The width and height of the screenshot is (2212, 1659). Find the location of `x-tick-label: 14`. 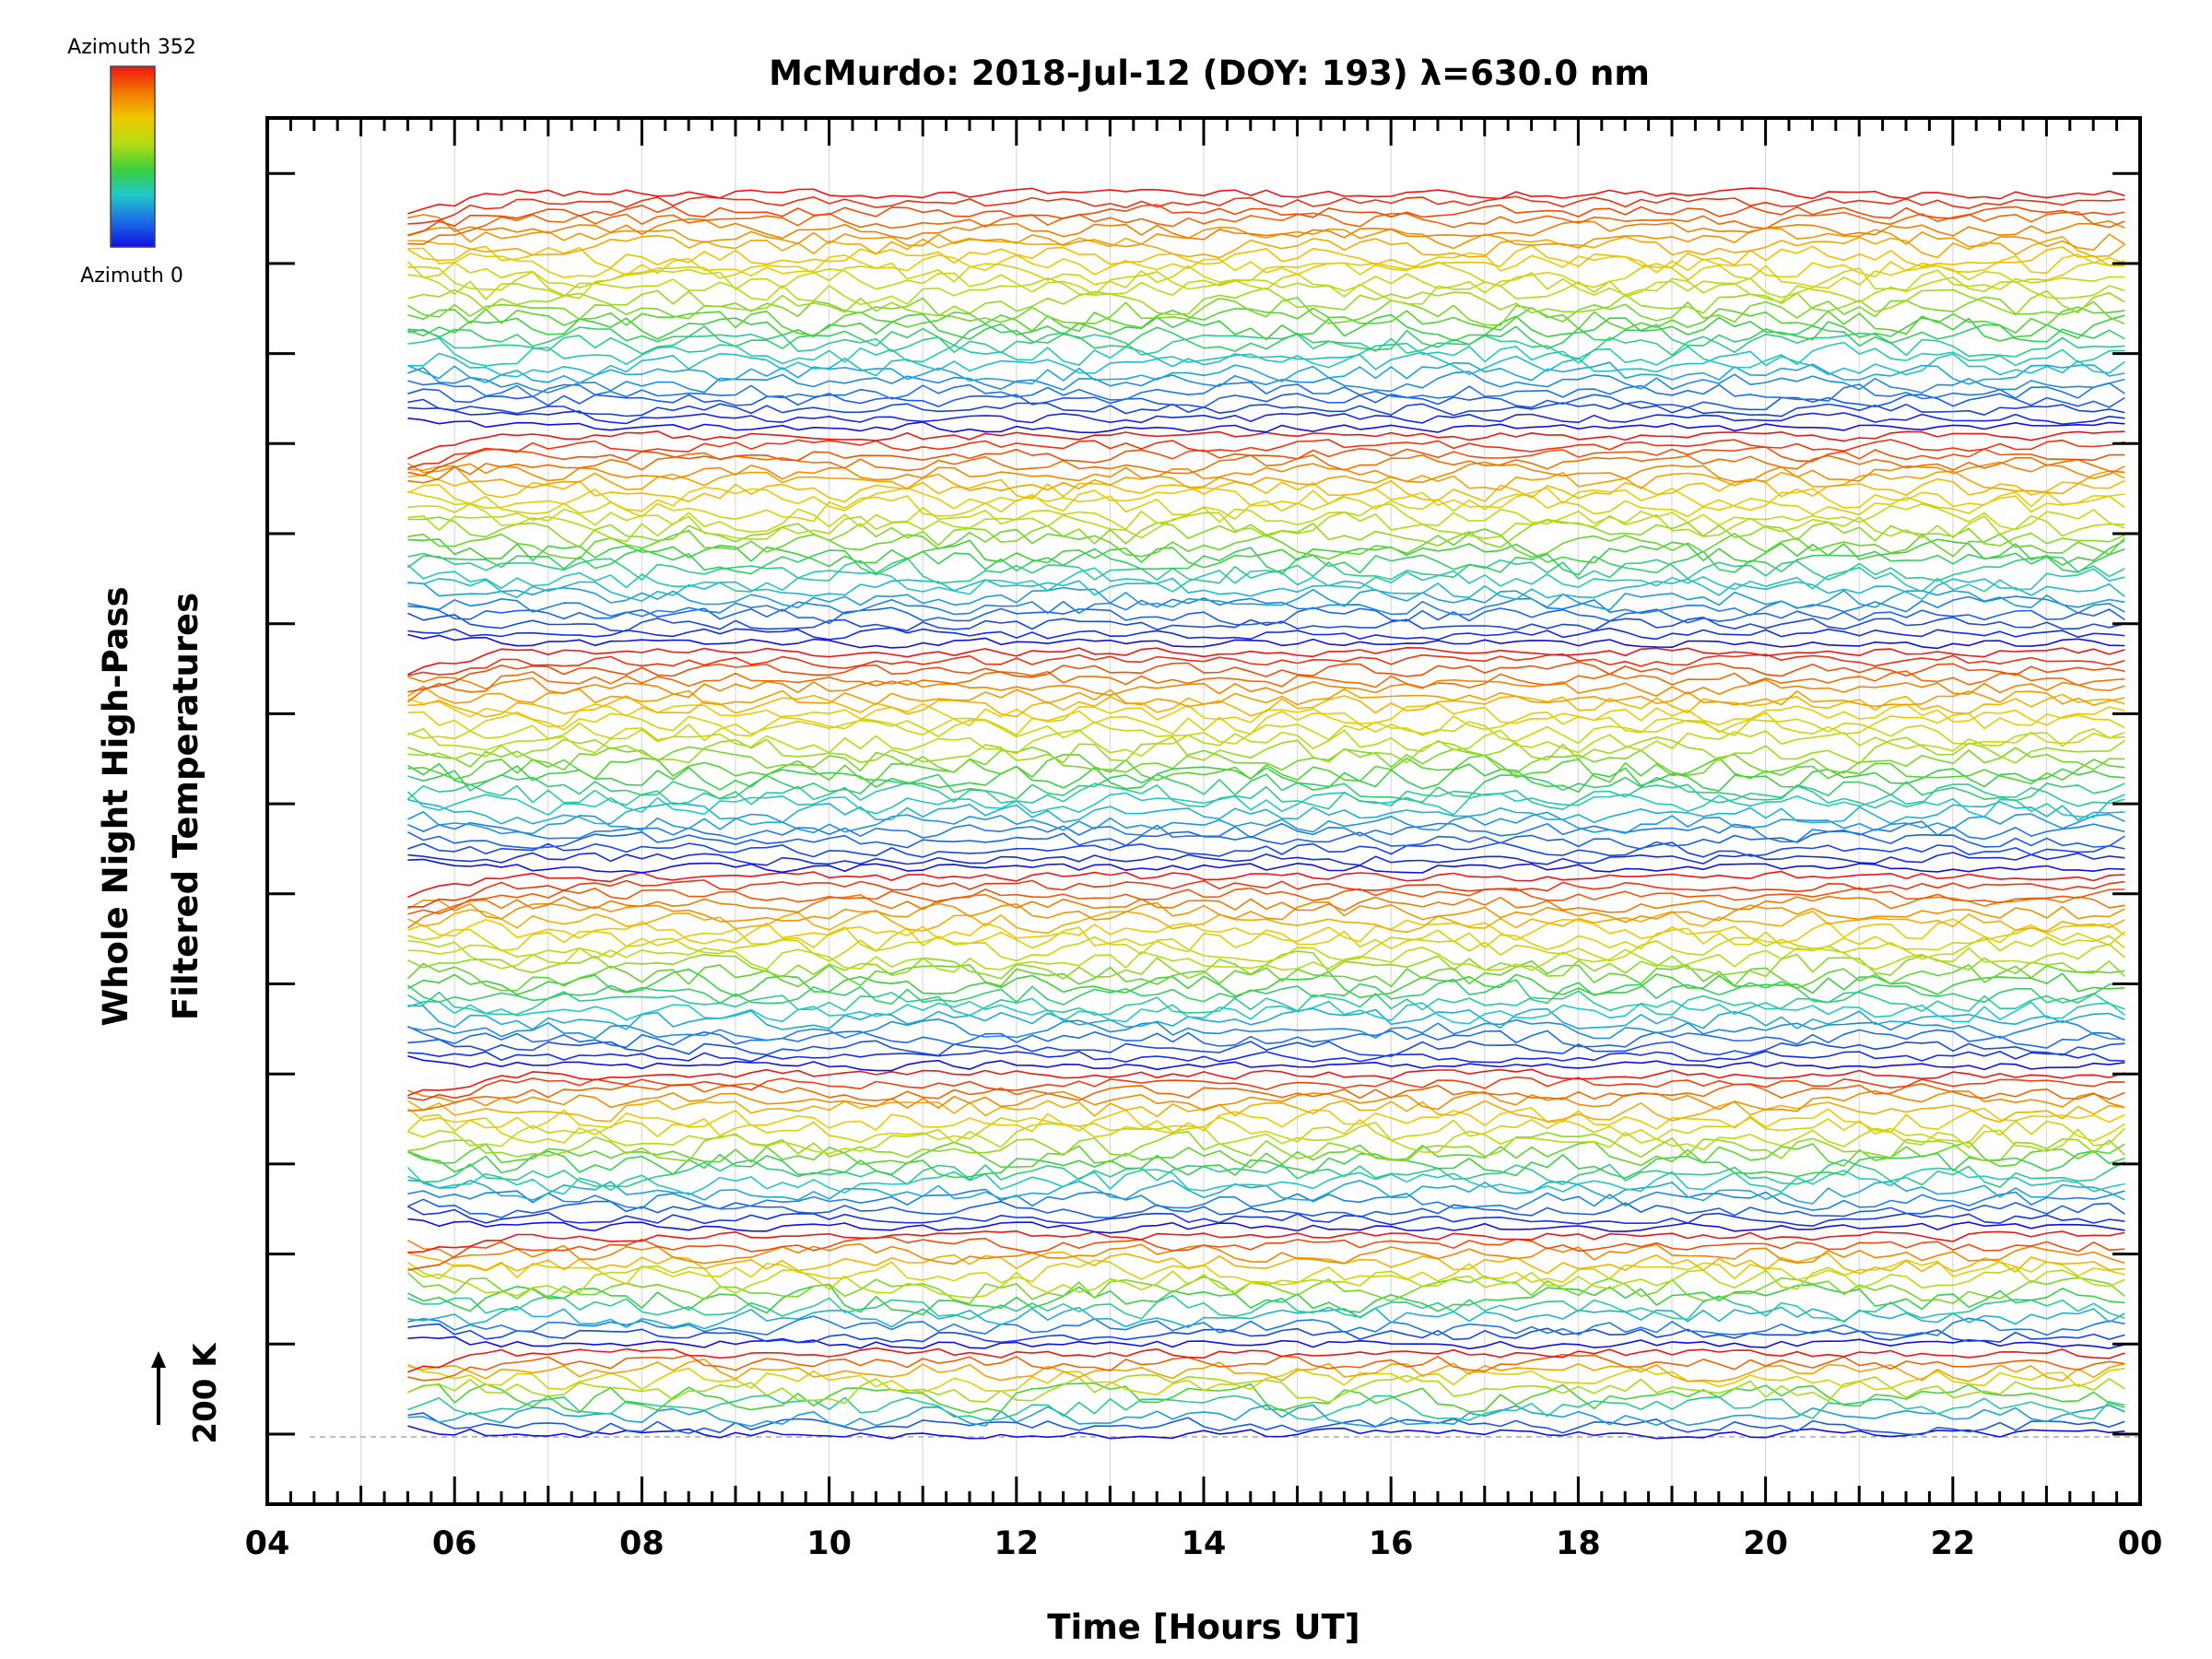

x-tick-label: 14 is located at coordinates (1204, 1543).